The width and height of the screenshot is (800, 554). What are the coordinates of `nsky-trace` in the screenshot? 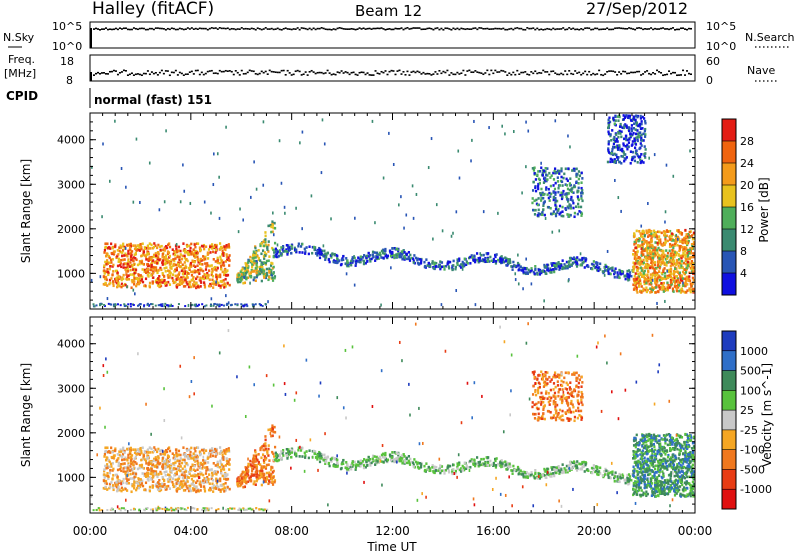 It's located at (391, 37).